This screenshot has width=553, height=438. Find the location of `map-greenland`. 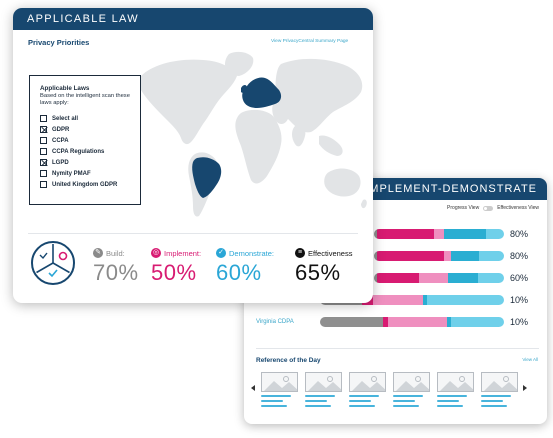

map-greenland is located at coordinates (239, 63).